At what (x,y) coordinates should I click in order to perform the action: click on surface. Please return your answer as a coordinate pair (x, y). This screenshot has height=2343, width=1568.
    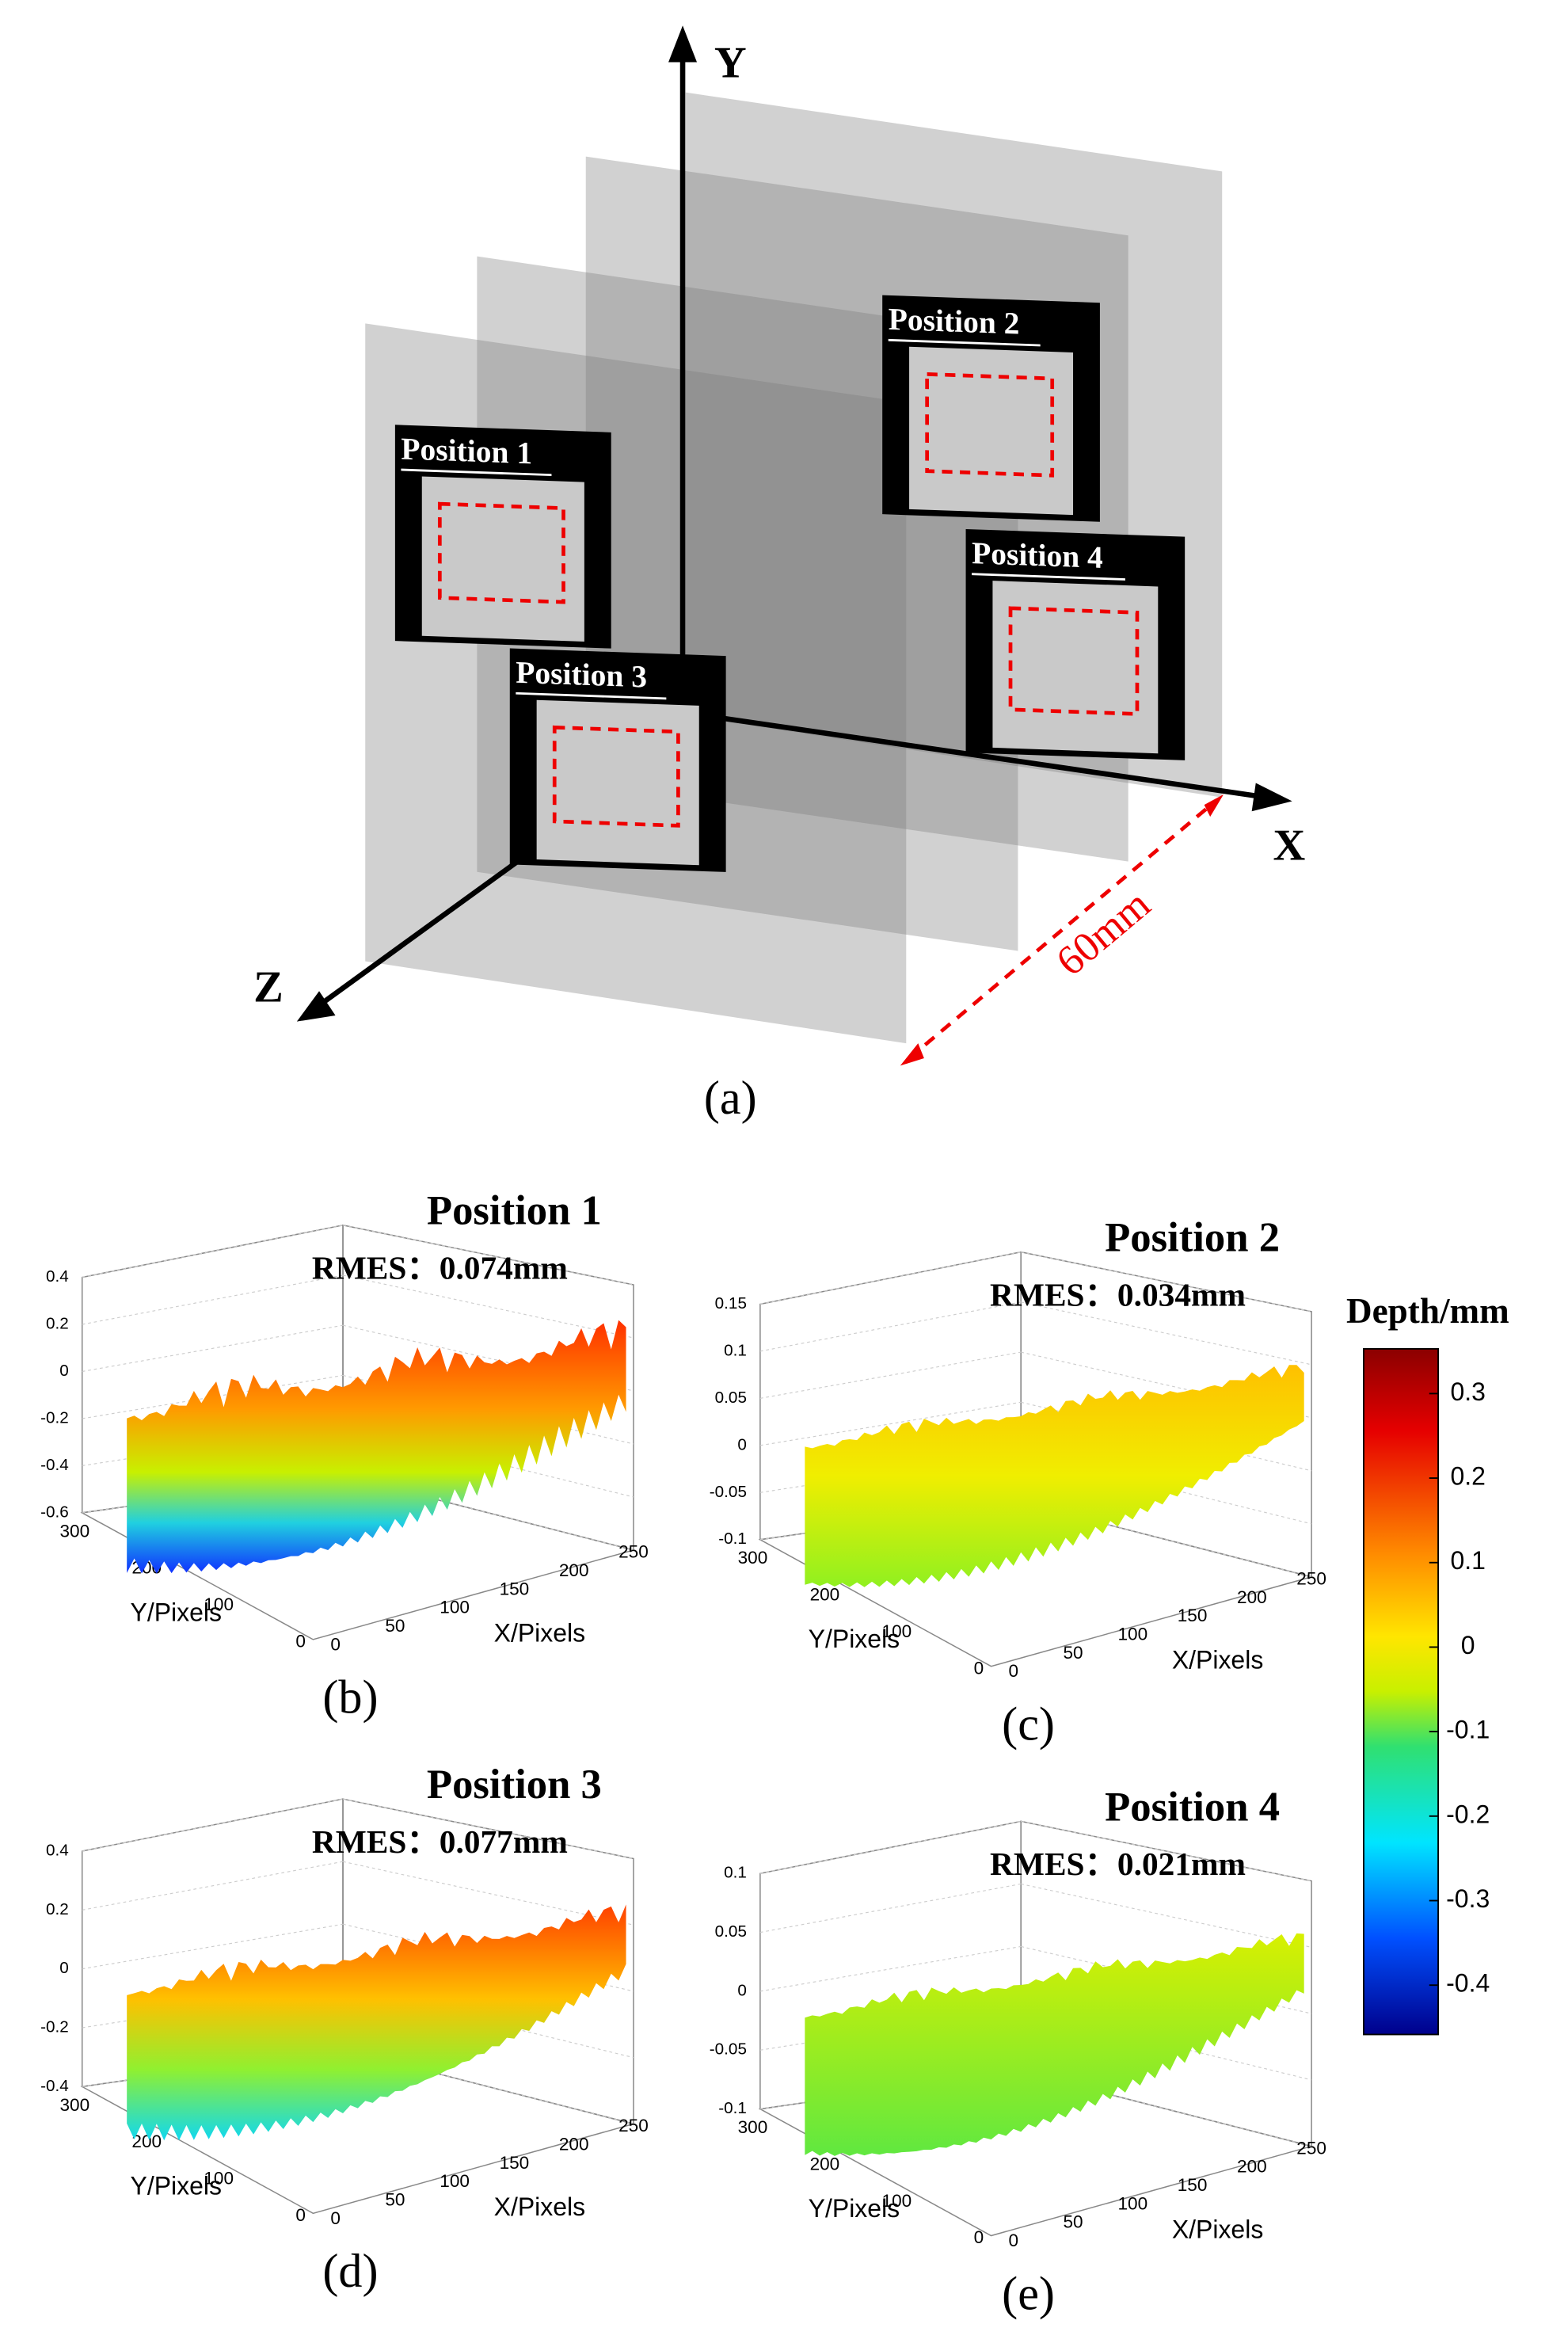
    Looking at the image, I should click on (1054, 1476).